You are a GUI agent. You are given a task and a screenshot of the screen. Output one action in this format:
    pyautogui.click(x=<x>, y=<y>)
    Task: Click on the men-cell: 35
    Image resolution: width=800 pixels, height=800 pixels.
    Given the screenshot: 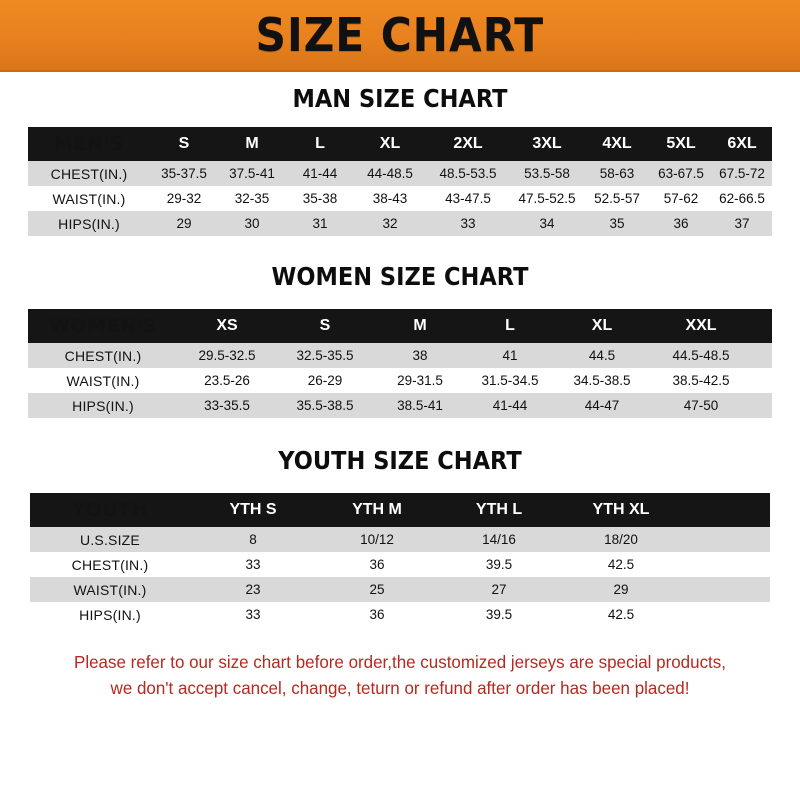 What is the action you would take?
    pyautogui.click(x=617, y=223)
    